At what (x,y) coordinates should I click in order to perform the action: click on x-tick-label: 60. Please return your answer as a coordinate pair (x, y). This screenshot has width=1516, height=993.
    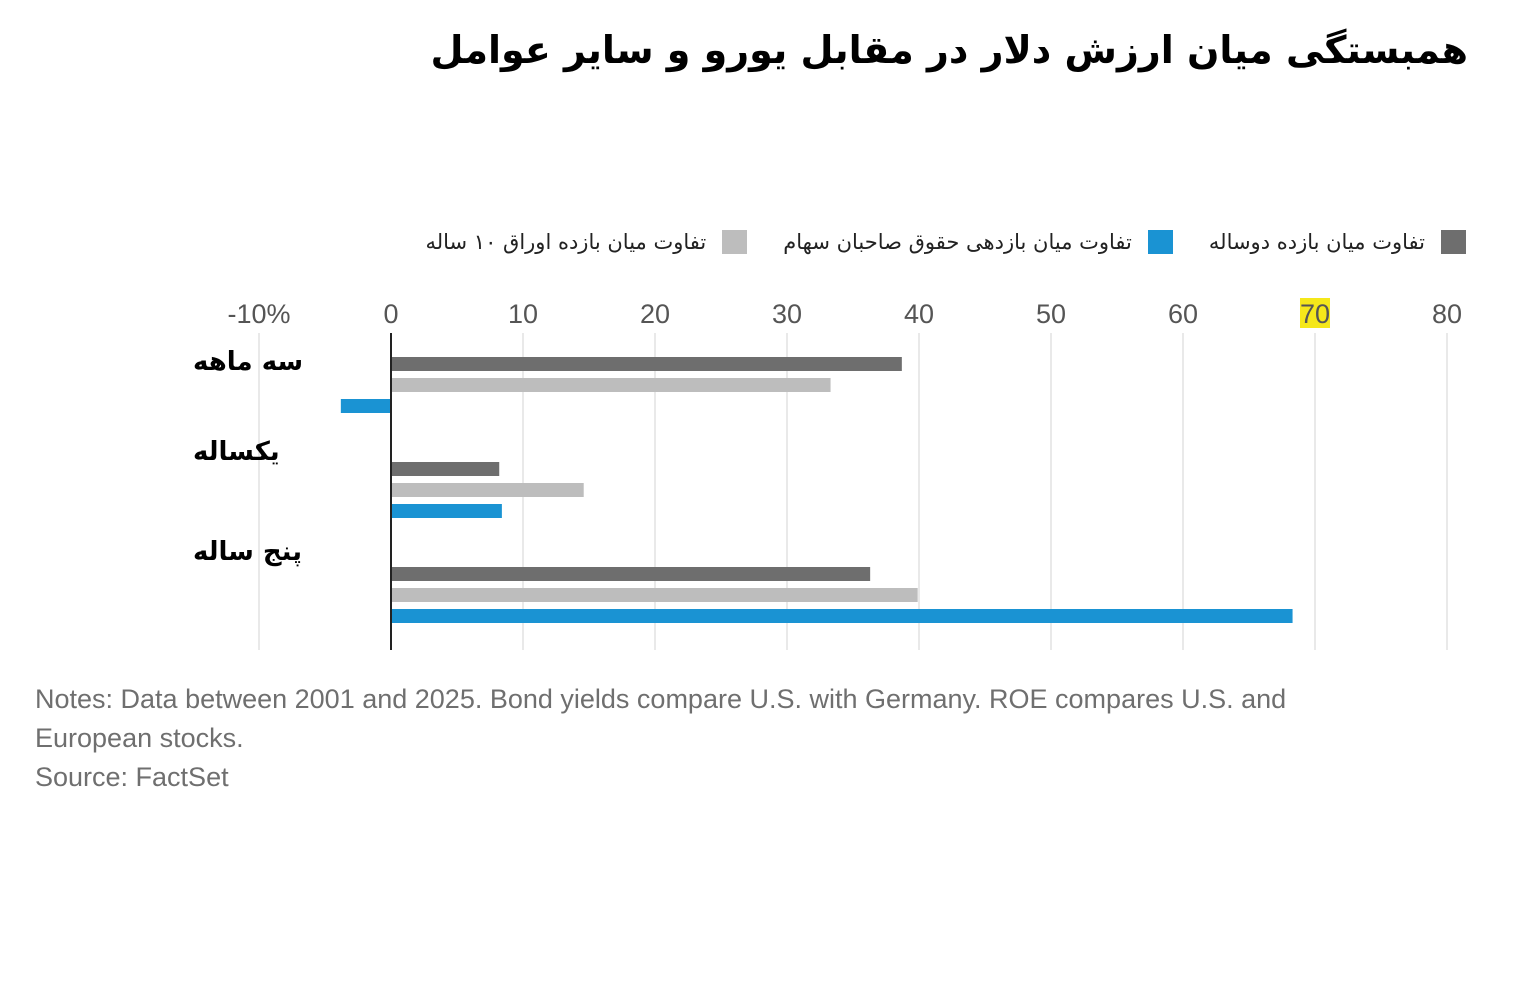
    Looking at the image, I should click on (1183, 314).